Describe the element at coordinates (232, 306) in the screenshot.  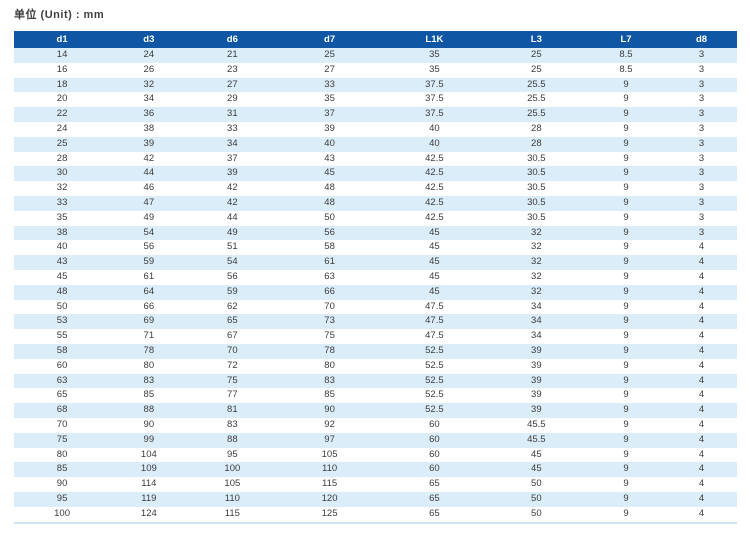
I see `table-cell: 62` at that location.